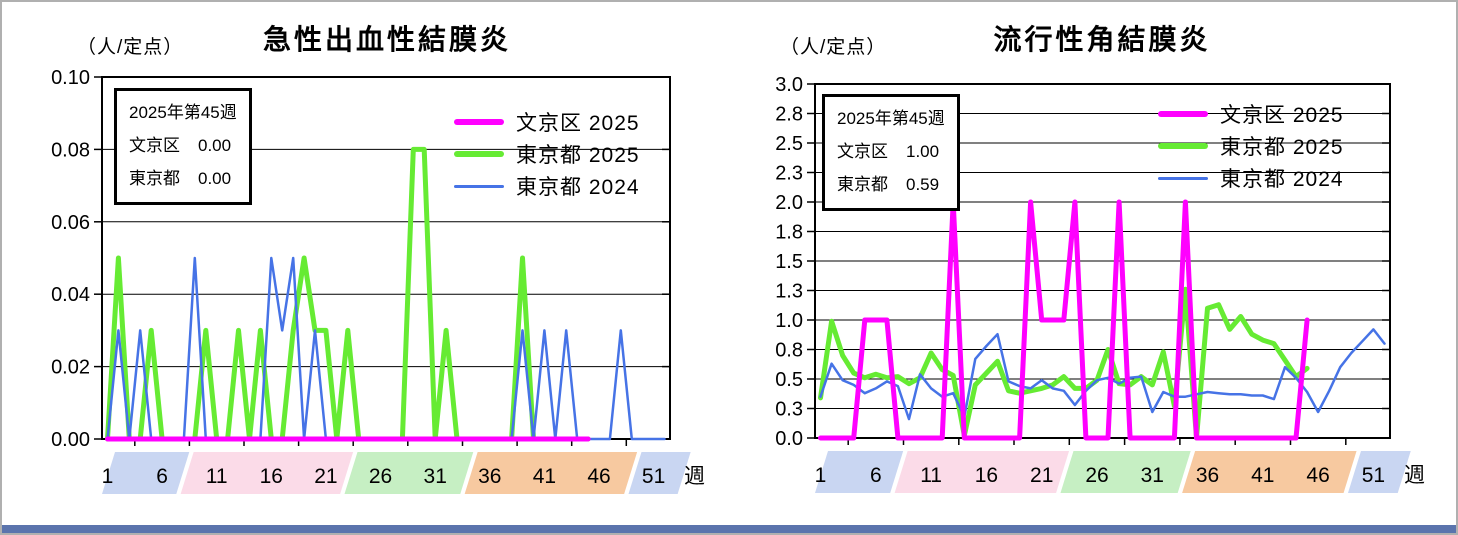  Describe the element at coordinates (789, 410) in the screenshot. I see `svg-text: 0.3` at that location.